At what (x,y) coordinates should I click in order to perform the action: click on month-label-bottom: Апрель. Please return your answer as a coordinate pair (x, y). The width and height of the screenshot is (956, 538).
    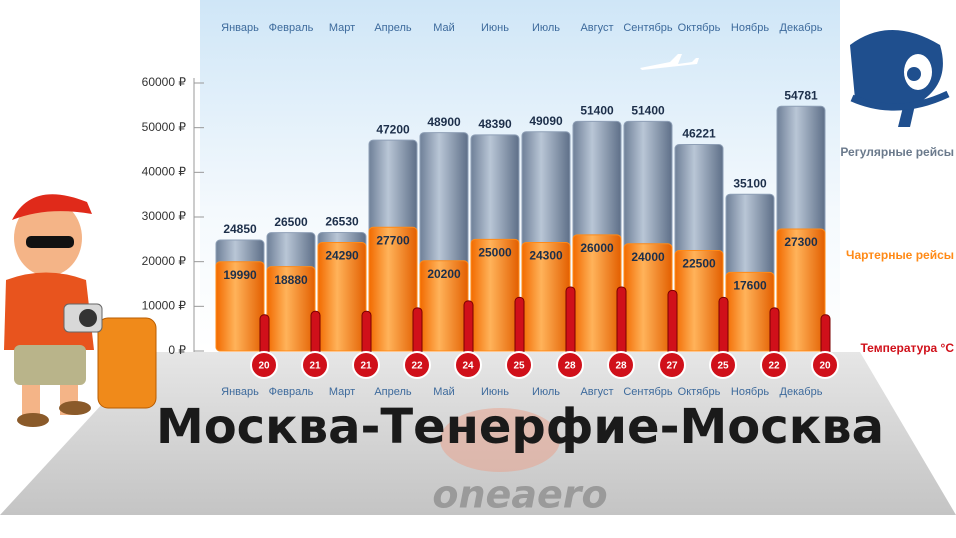
    Looking at the image, I should click on (393, 392).